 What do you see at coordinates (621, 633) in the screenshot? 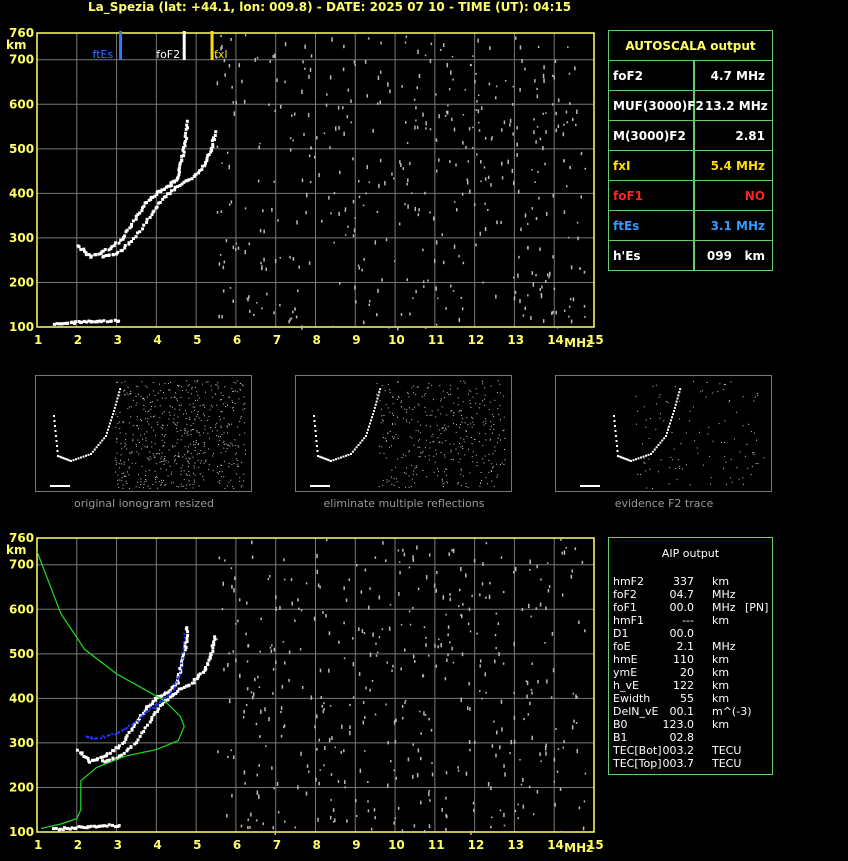
I see `aip-label: D1` at bounding box center [621, 633].